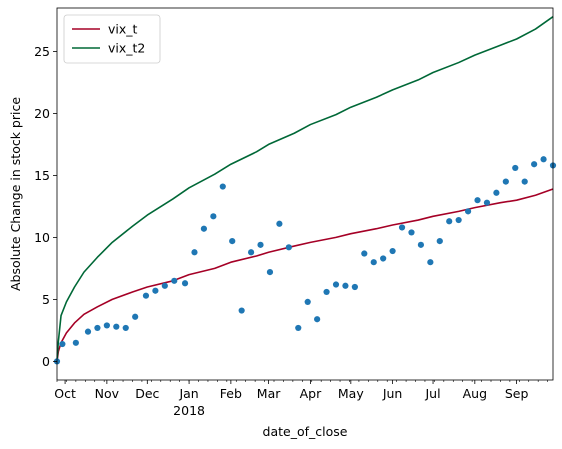 This screenshot has height=449, width=562. I want to click on x-tick-label: Oct, so click(65, 393).